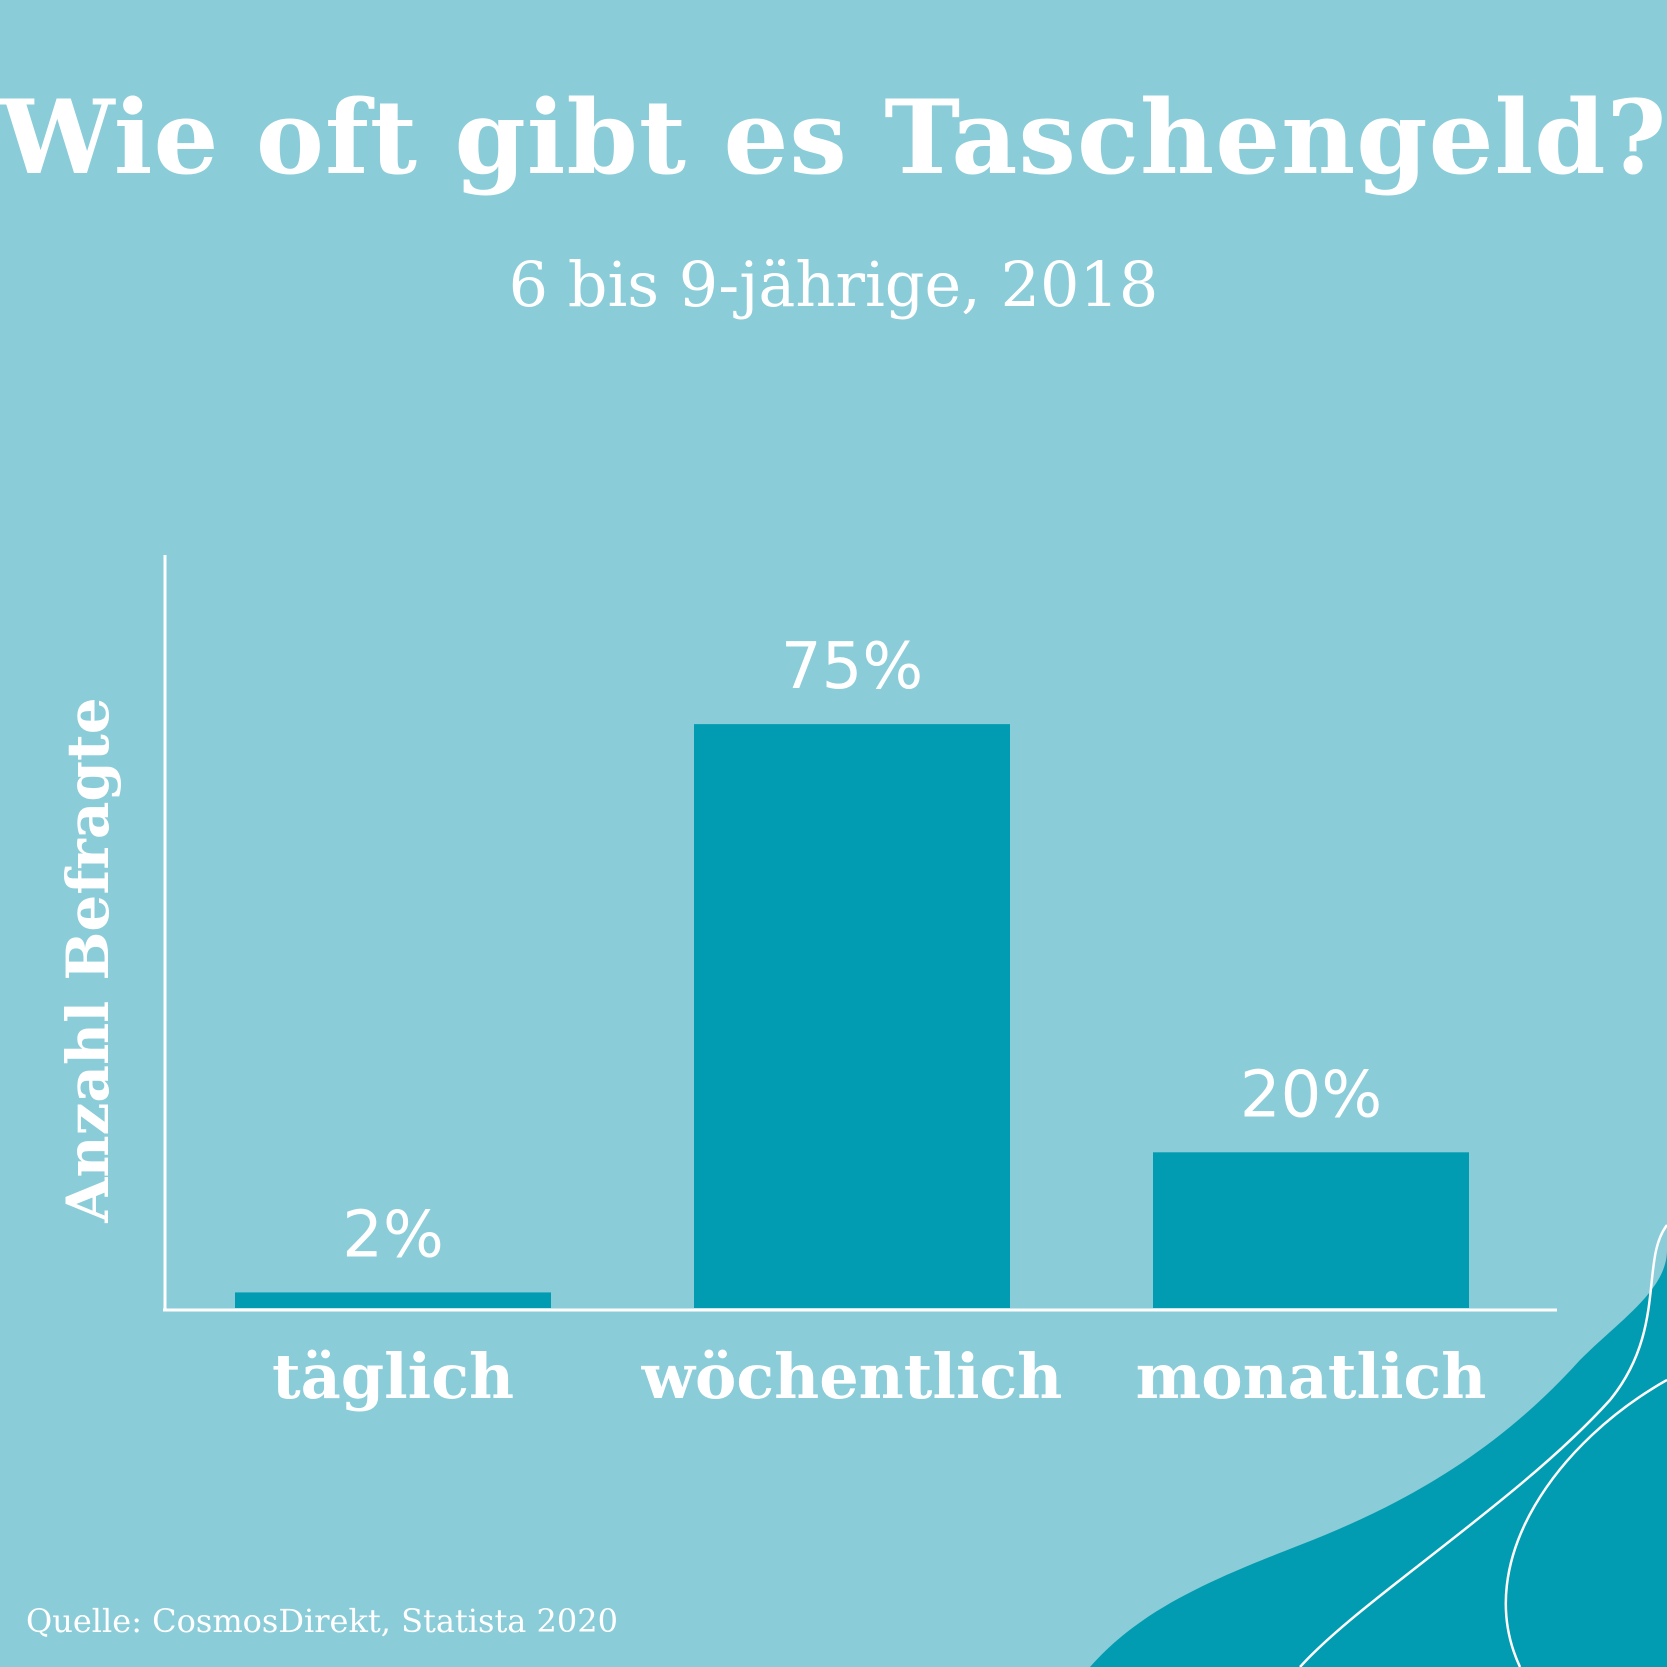  What do you see at coordinates (1311, 1095) in the screenshot?
I see `data-label-2: 20%` at bounding box center [1311, 1095].